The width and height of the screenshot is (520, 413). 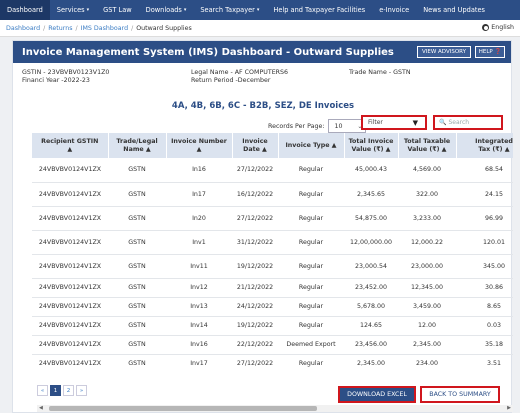 I want to click on total-invoice-value-cell: 124.65, so click(x=371, y=326).